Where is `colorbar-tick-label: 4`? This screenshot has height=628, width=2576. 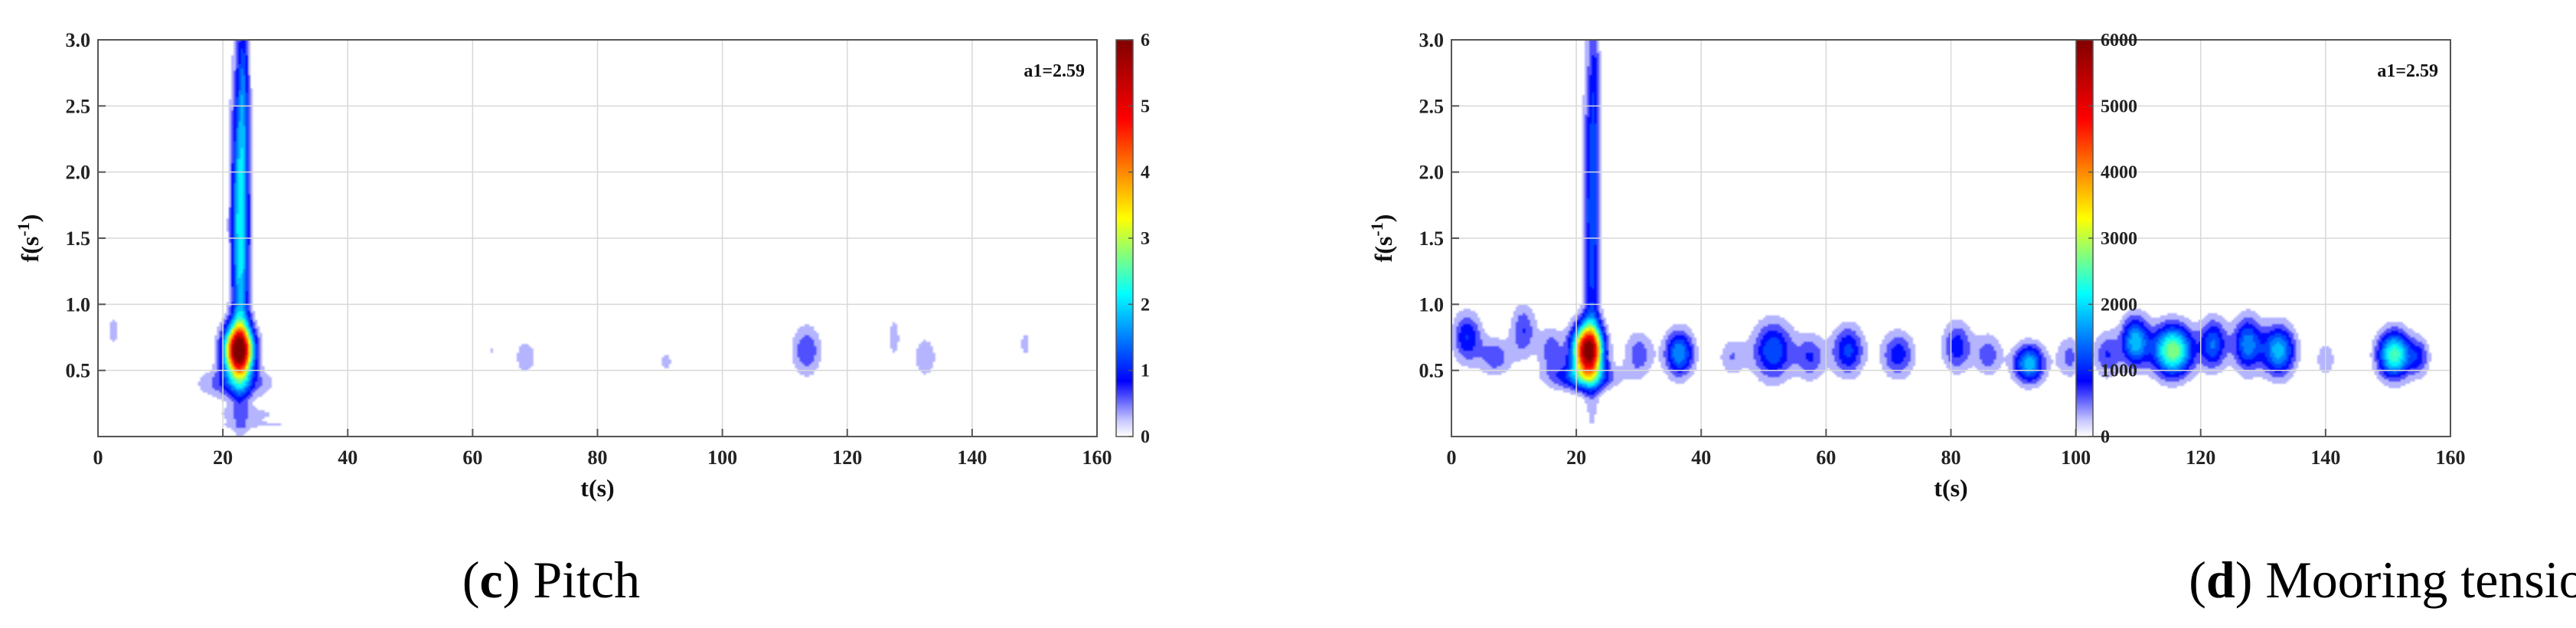 colorbar-tick-label: 4 is located at coordinates (1145, 173).